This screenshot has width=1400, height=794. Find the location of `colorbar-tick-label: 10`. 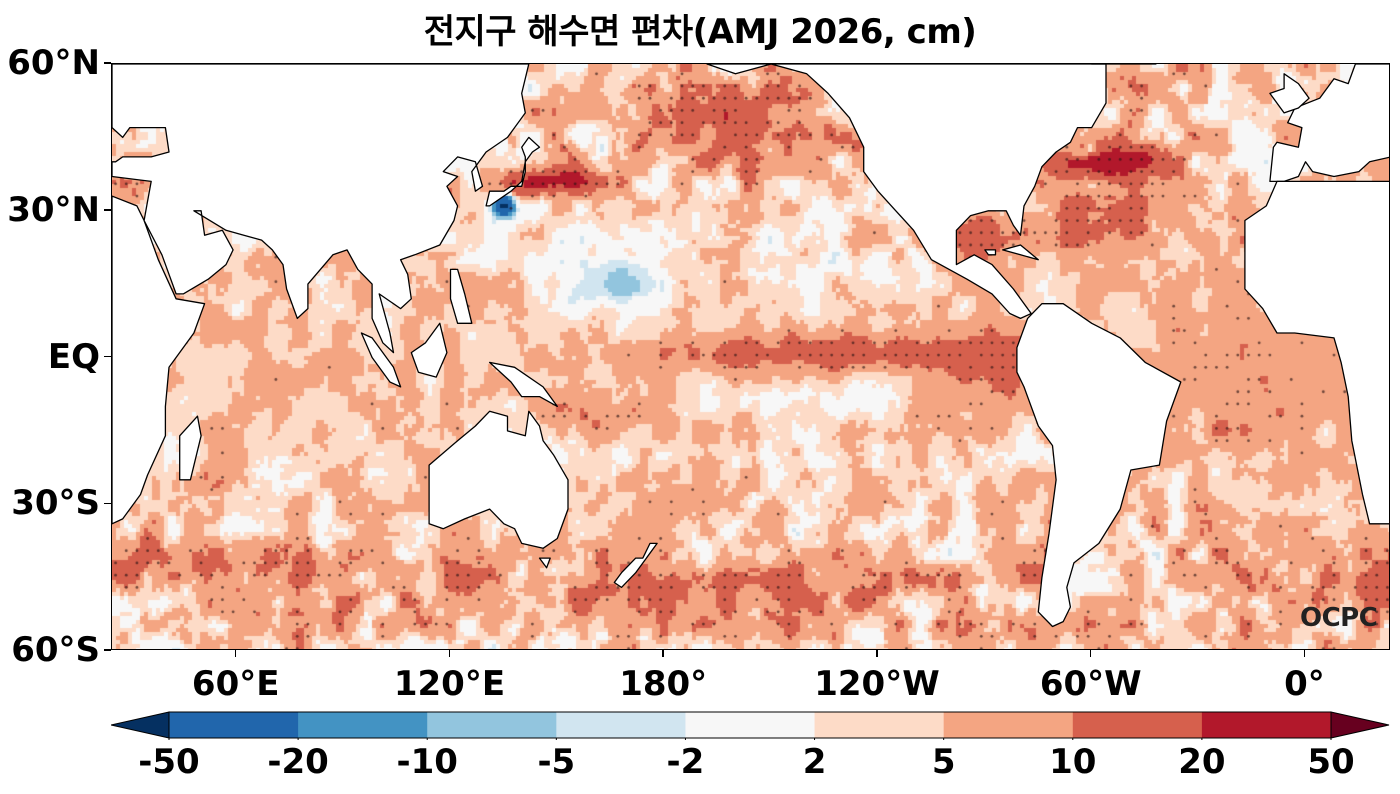

colorbar-tick-label: 10 is located at coordinates (1073, 762).